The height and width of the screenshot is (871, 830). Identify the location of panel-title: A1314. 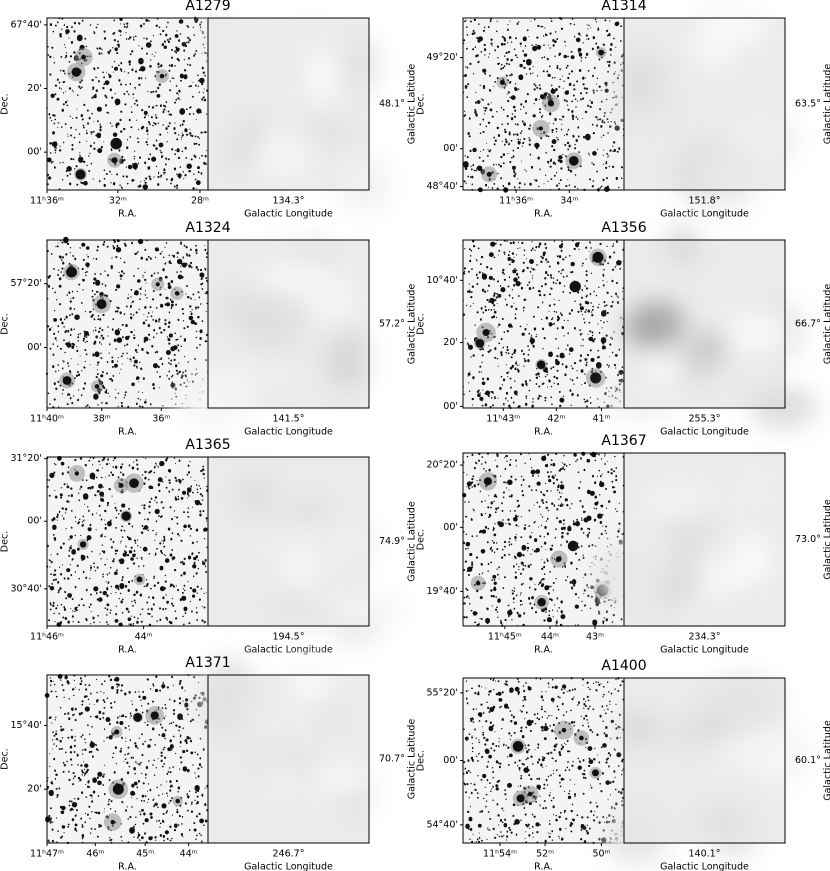
(623, 7).